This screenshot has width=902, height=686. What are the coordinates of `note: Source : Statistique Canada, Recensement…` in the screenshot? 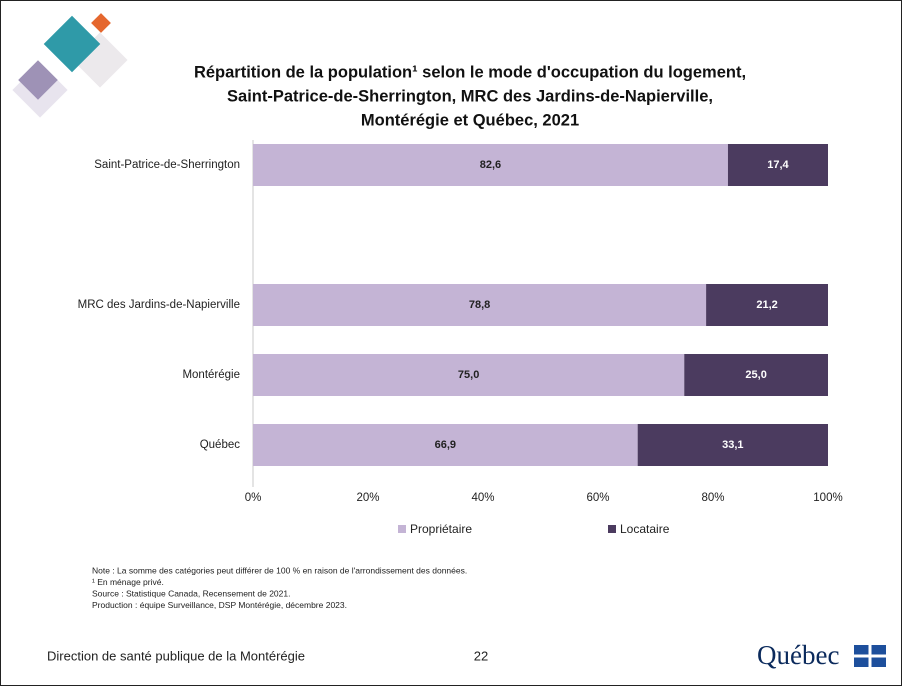 It's located at (191, 593).